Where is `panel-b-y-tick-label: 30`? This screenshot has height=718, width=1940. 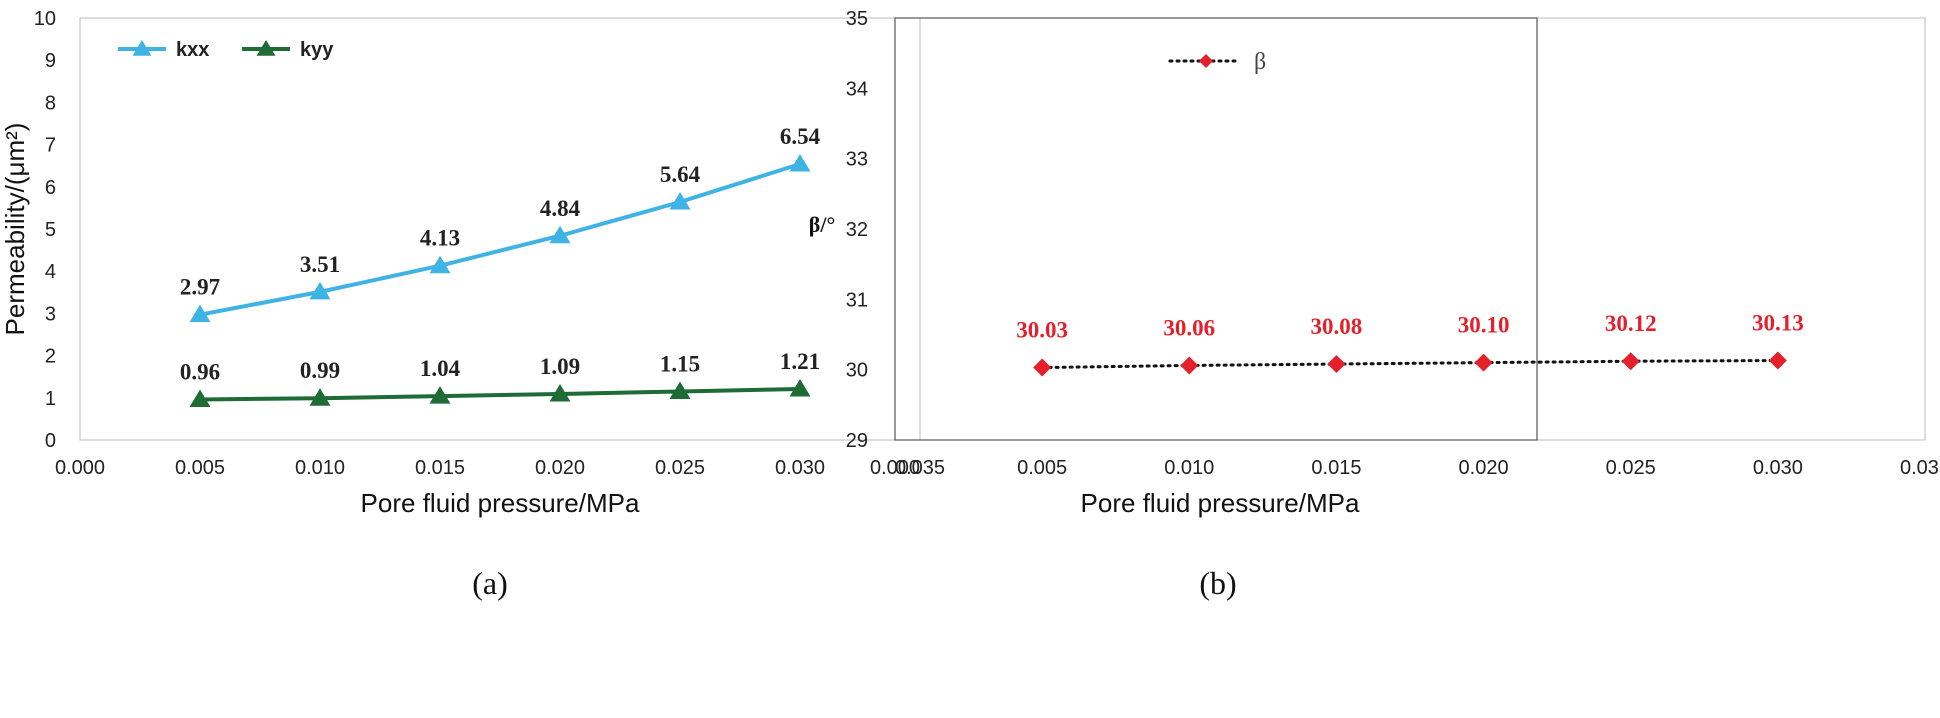
panel-b-y-tick-label: 30 is located at coordinates (857, 371).